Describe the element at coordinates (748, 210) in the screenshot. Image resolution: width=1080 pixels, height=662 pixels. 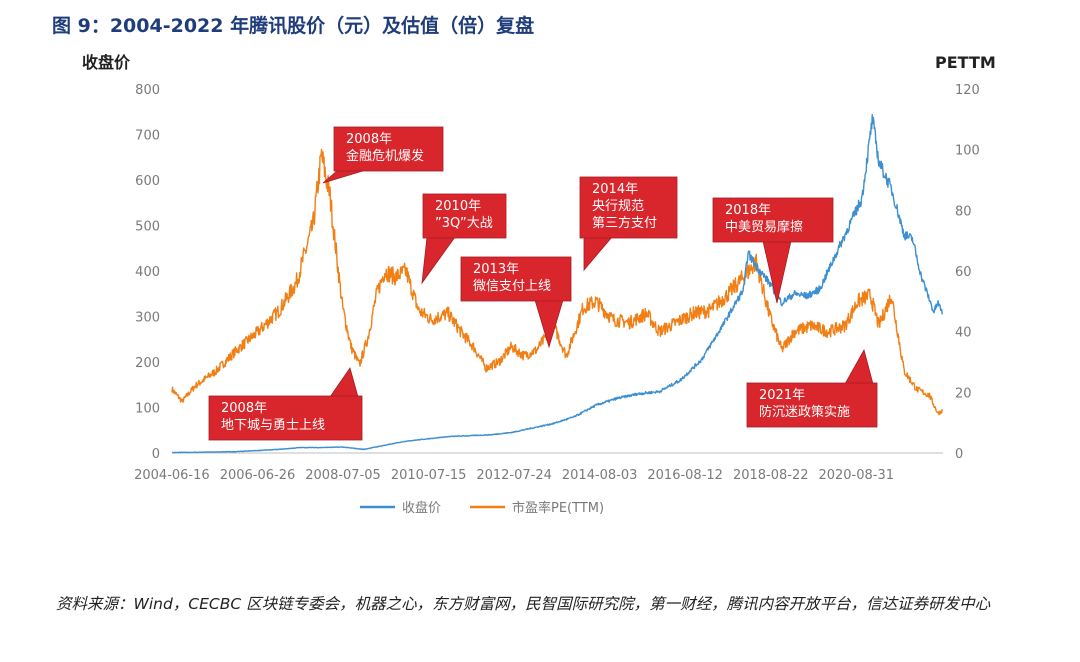
I see `callout-text: 2018年` at that location.